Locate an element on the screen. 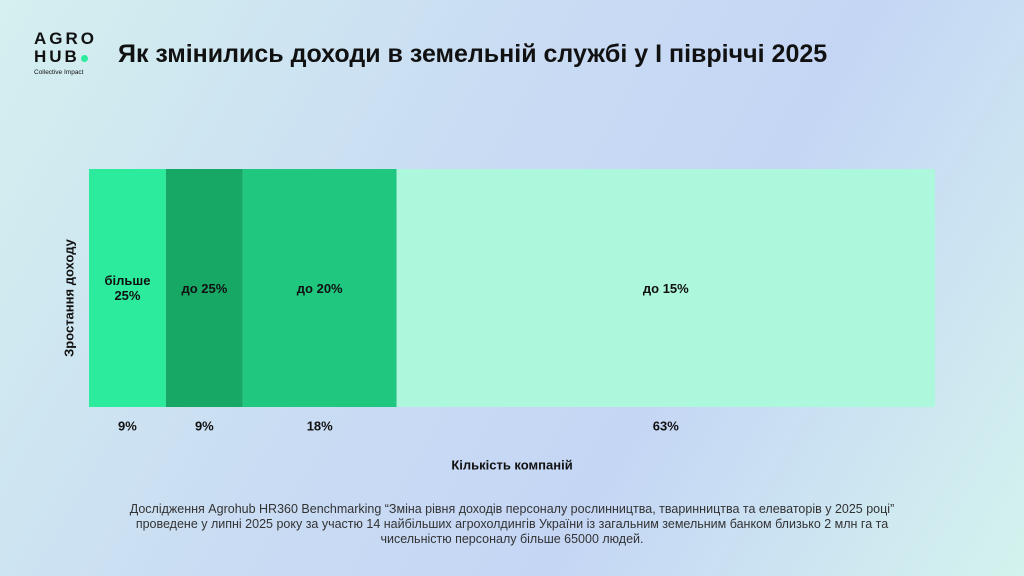 This screenshot has width=1024, height=576. segment-label-box: більше 25% is located at coordinates (127, 288).